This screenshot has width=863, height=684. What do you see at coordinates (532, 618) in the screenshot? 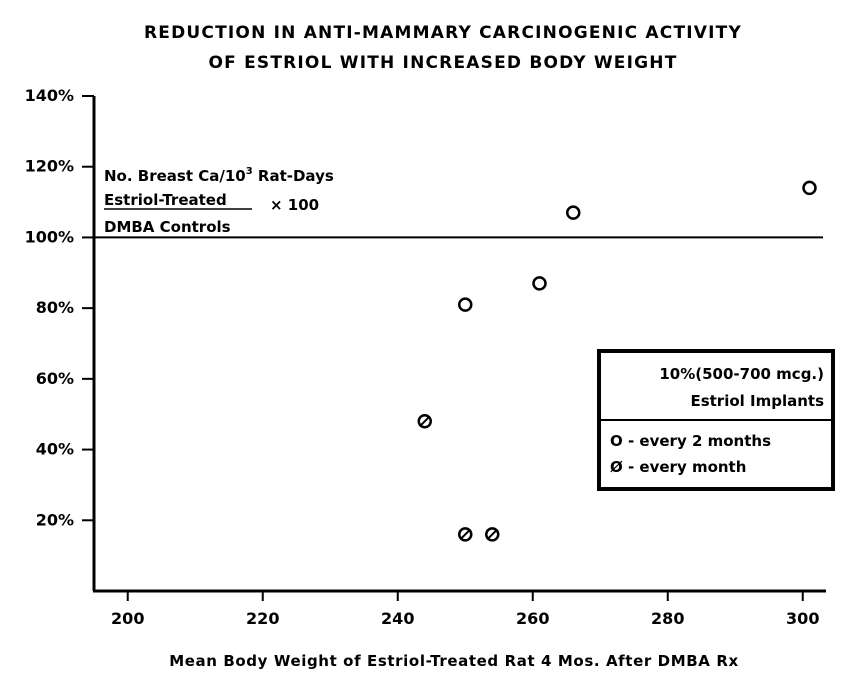
I see `x-tick-label: 260` at bounding box center [532, 618].